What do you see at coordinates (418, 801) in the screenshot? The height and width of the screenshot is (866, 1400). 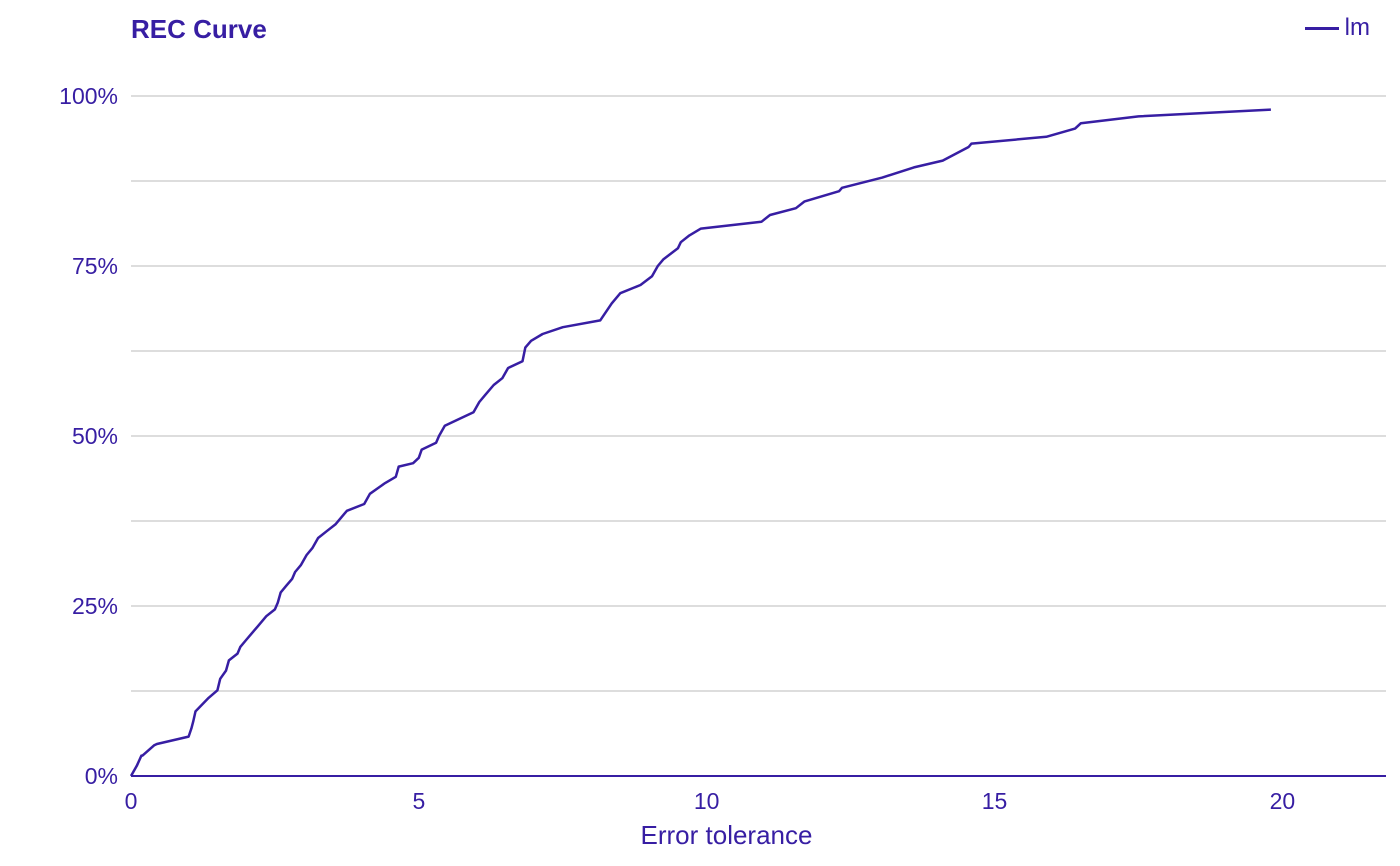 I see `x-tick-label: 5` at bounding box center [418, 801].